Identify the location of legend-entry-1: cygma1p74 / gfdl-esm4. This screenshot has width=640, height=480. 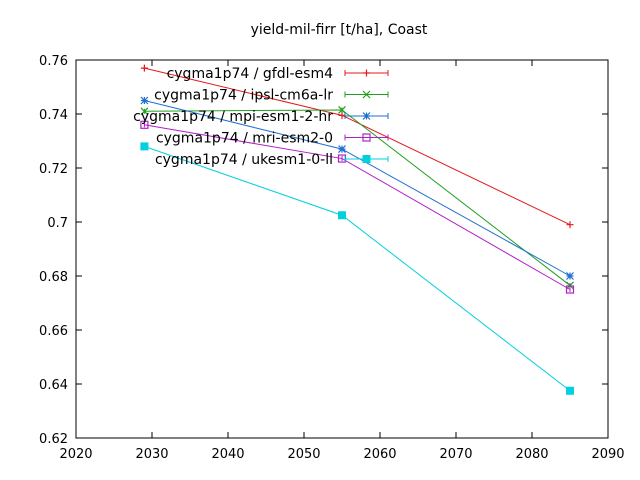
(278, 74).